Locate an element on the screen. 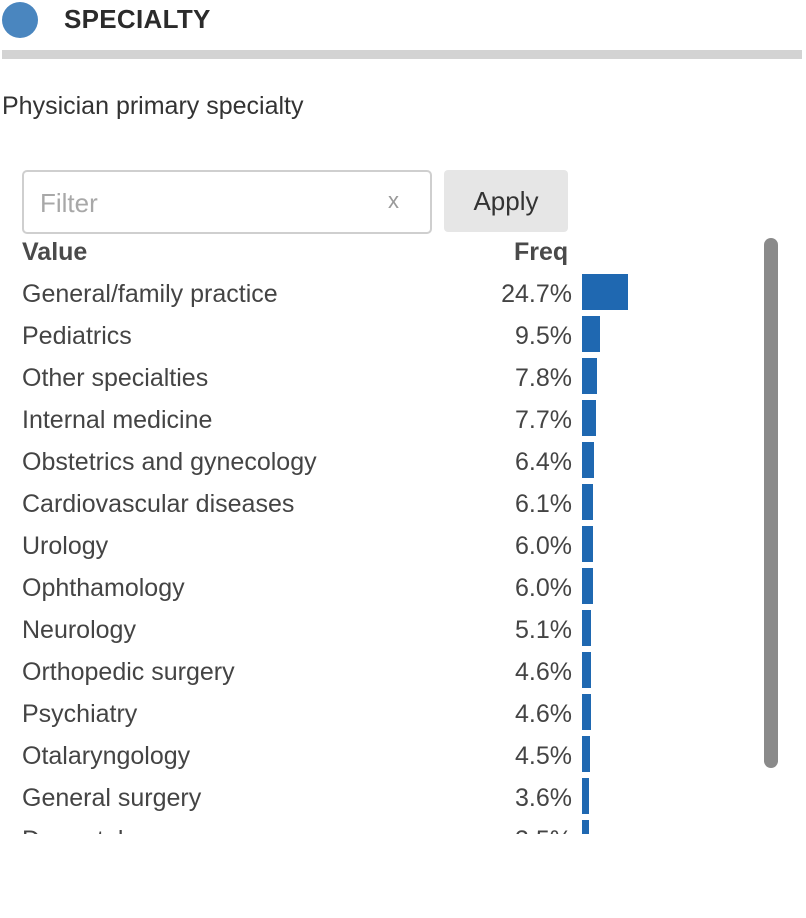 This screenshot has width=806, height=918. table-row: Pediatrics 9.5% is located at coordinates (392, 337).